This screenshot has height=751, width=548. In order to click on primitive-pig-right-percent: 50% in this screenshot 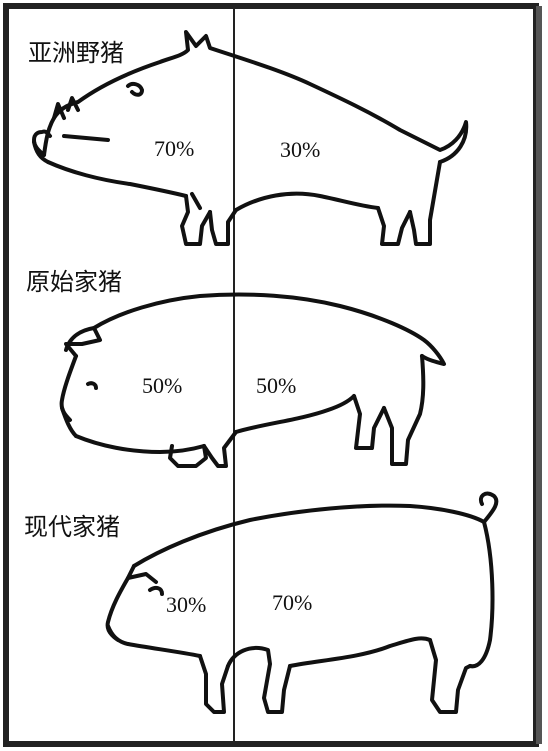, I will do `click(276, 385)`.